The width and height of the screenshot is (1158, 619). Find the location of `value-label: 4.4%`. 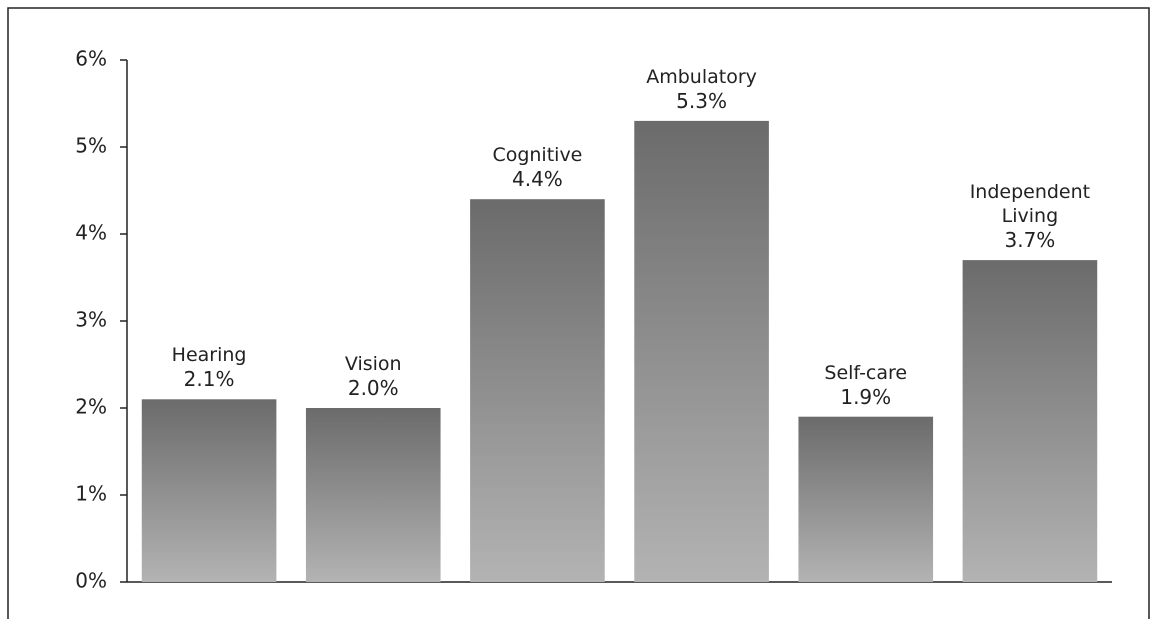

value-label: 4.4% is located at coordinates (537, 179).